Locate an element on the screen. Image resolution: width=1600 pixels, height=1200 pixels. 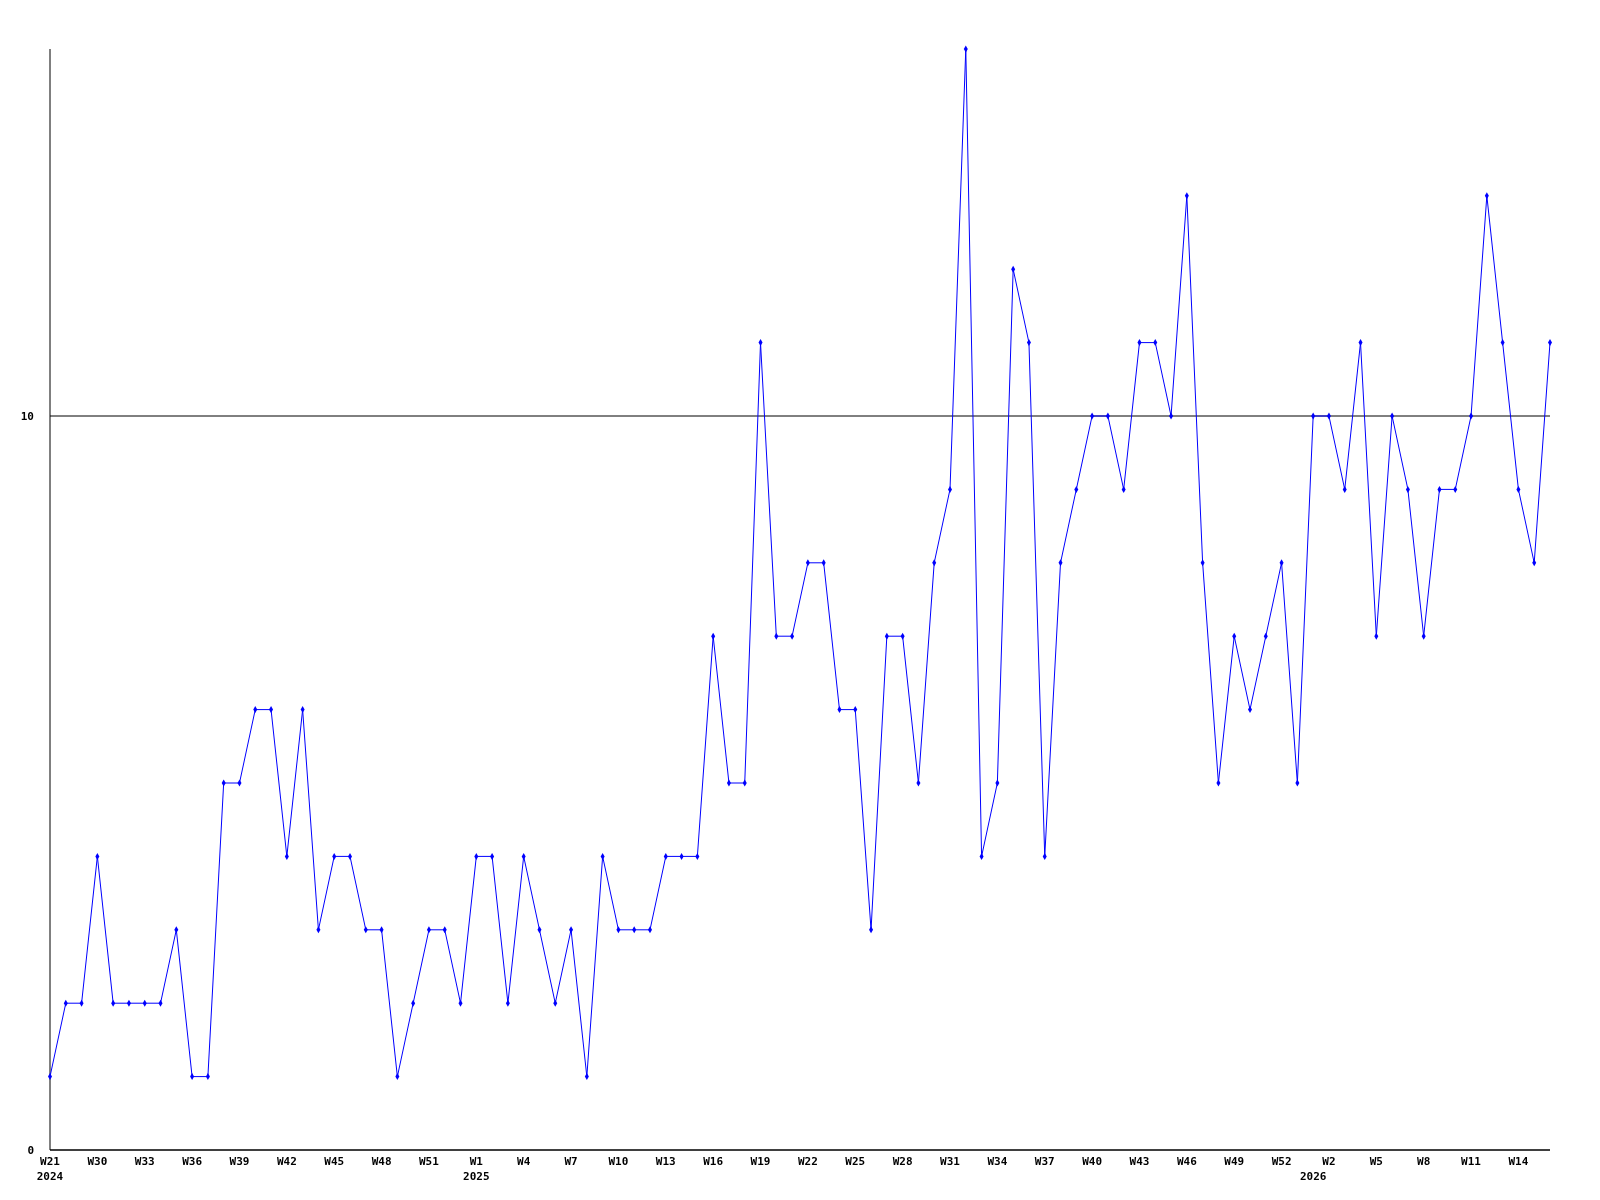
x-tick-label: W22 is located at coordinates (807, 1161).